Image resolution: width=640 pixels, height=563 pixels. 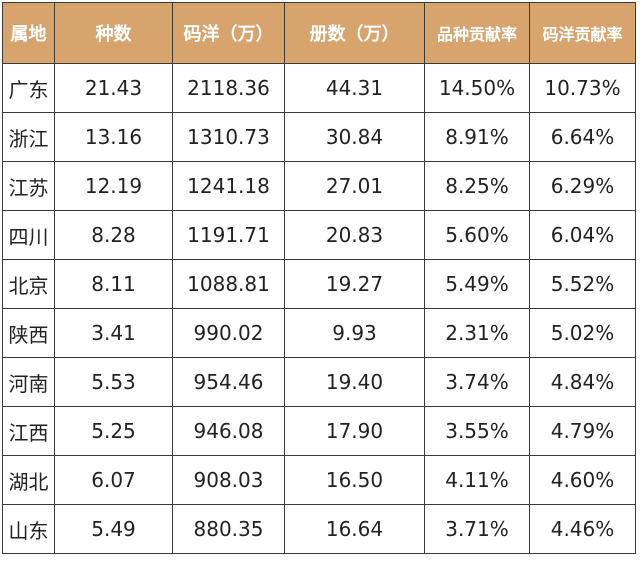 I want to click on table-row: 陕西 3.41 990.02 9.93 2.31% 5.02%, so click(x=319, y=333).